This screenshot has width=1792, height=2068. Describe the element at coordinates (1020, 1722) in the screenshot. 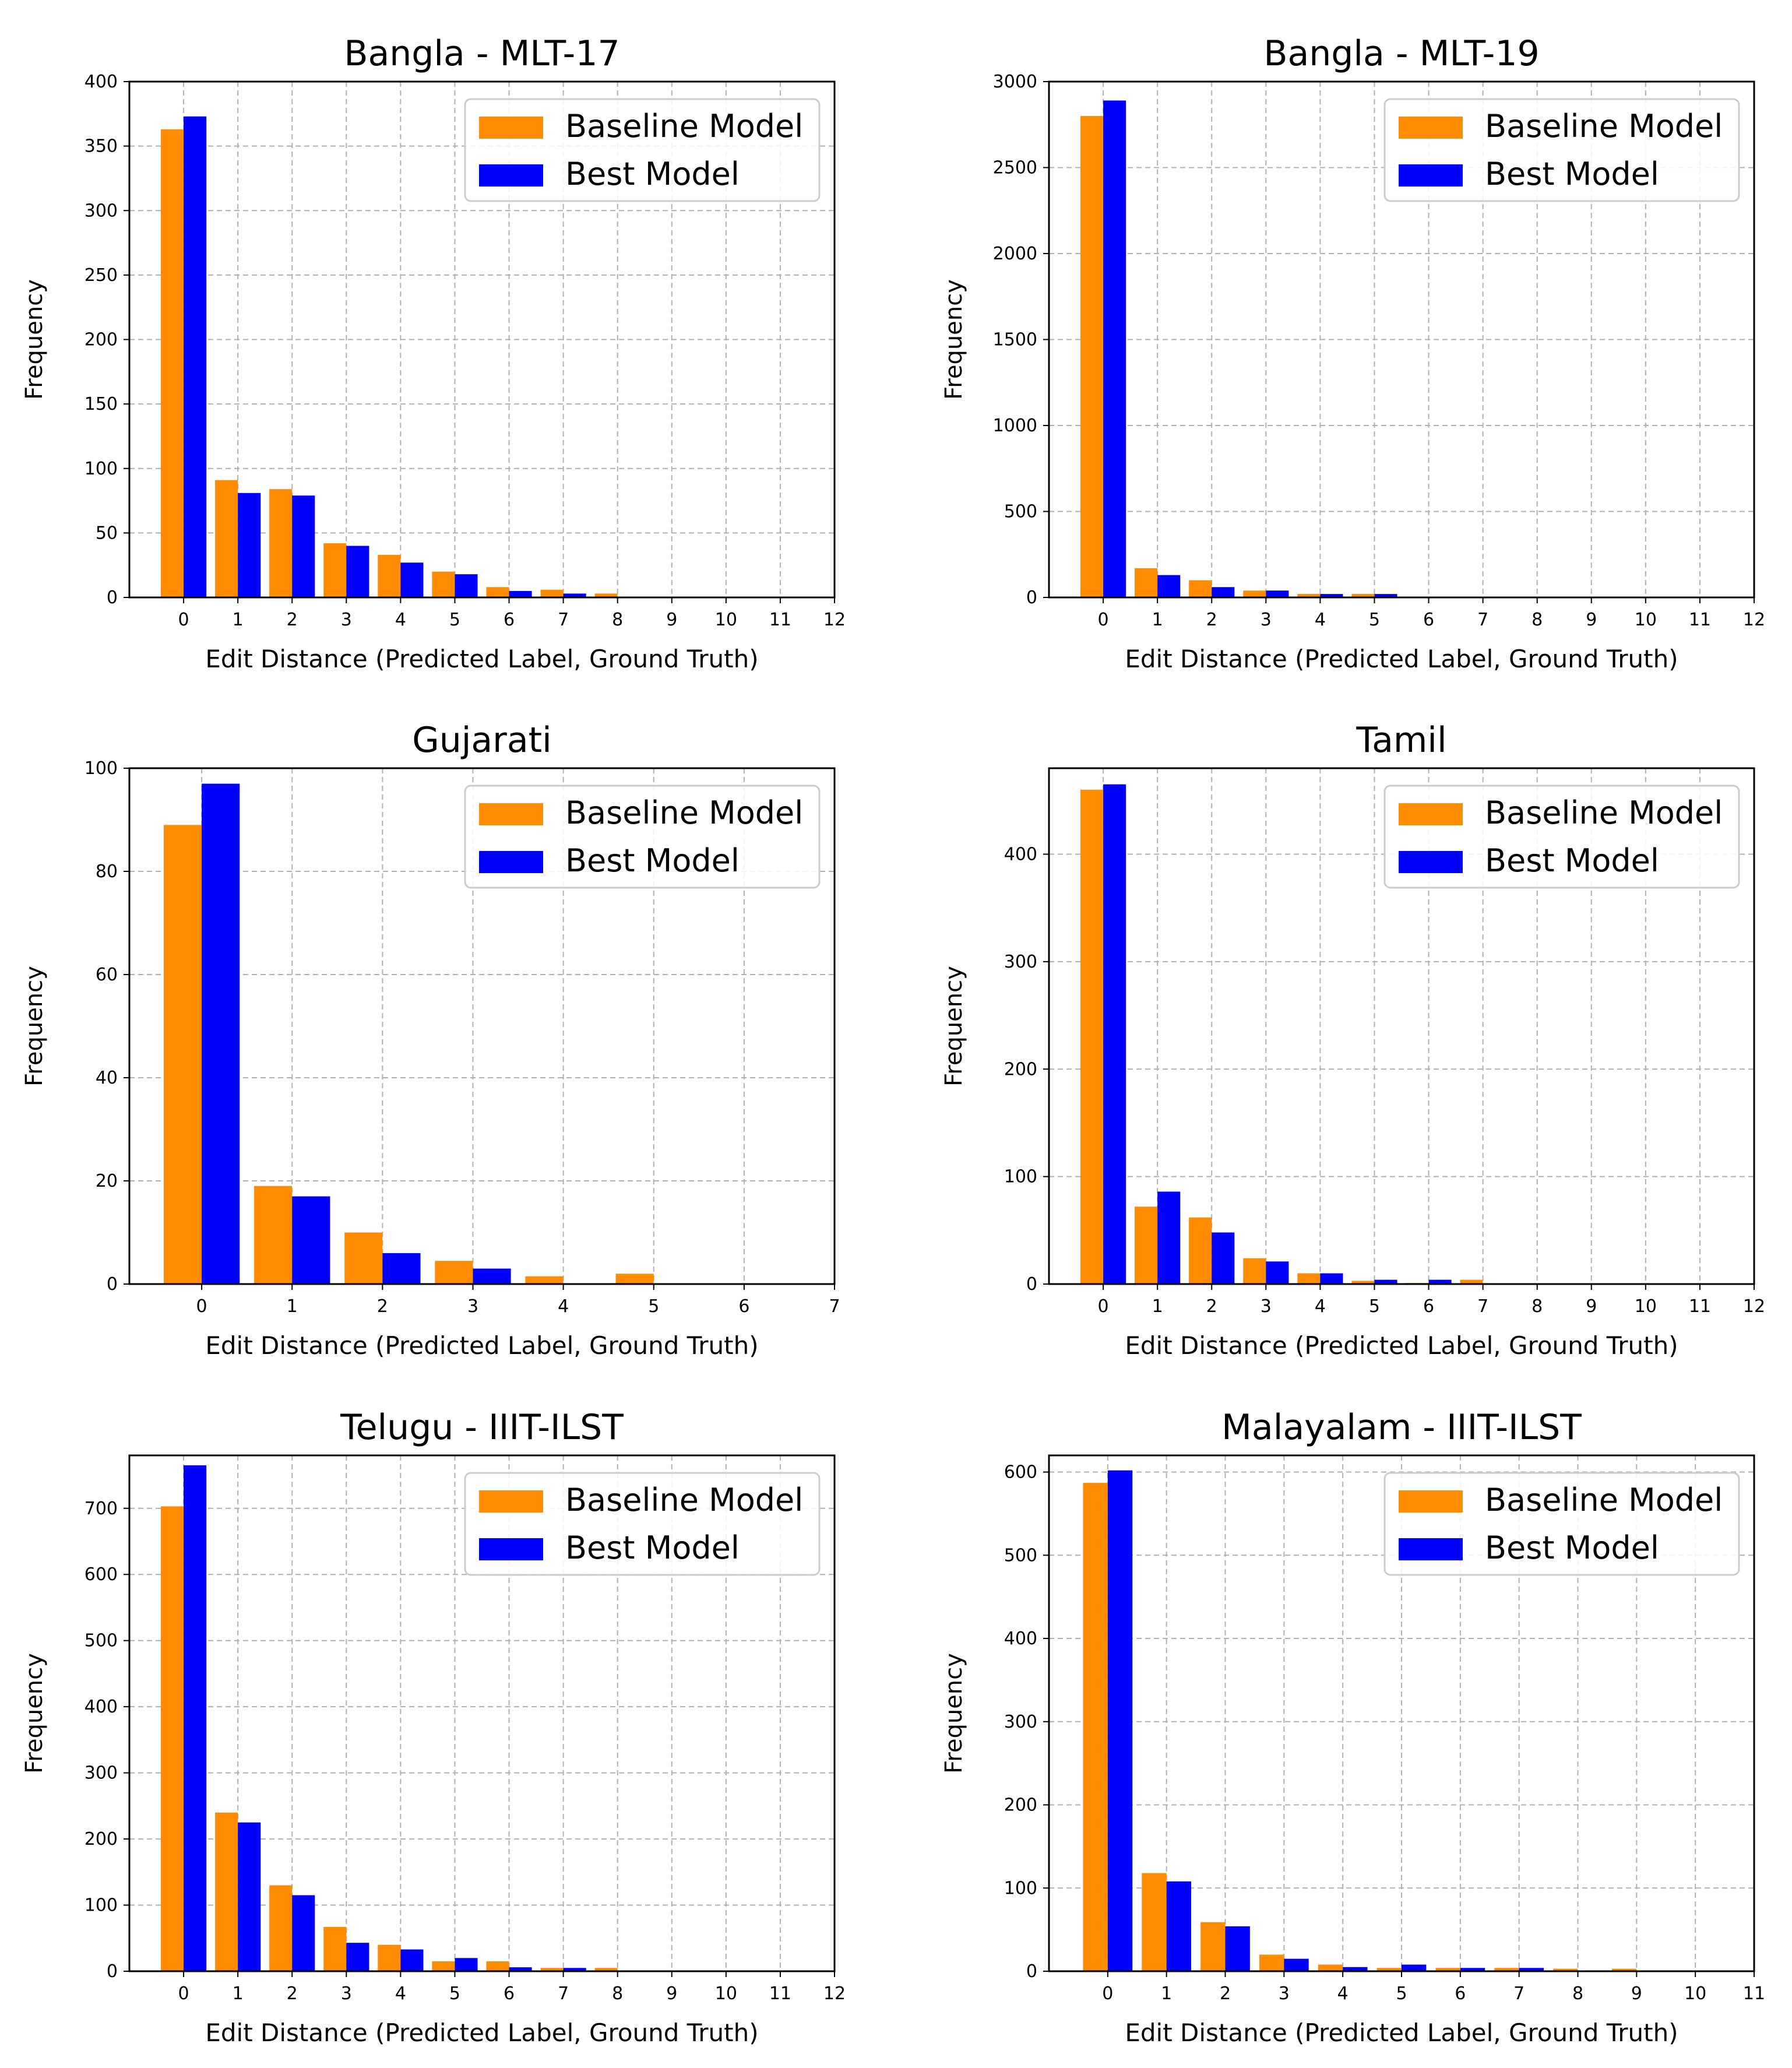

I see `y-tick-label: 300` at that location.